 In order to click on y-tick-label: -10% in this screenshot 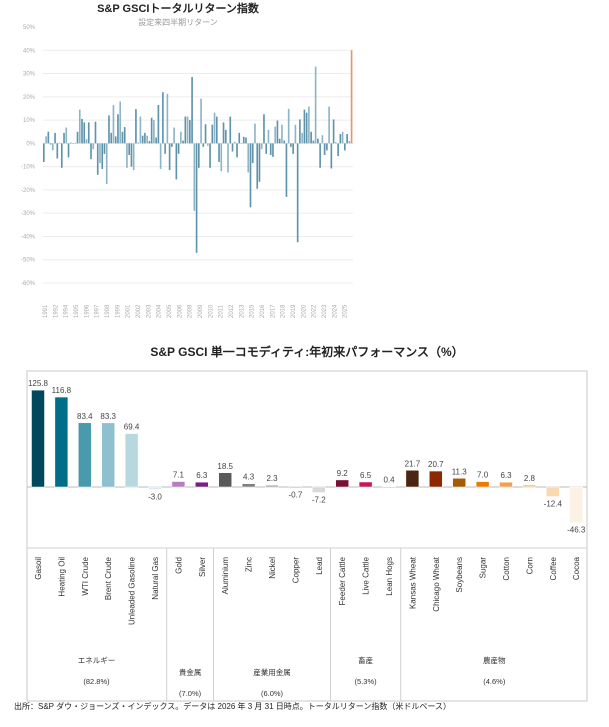, I will do `click(28, 168)`.